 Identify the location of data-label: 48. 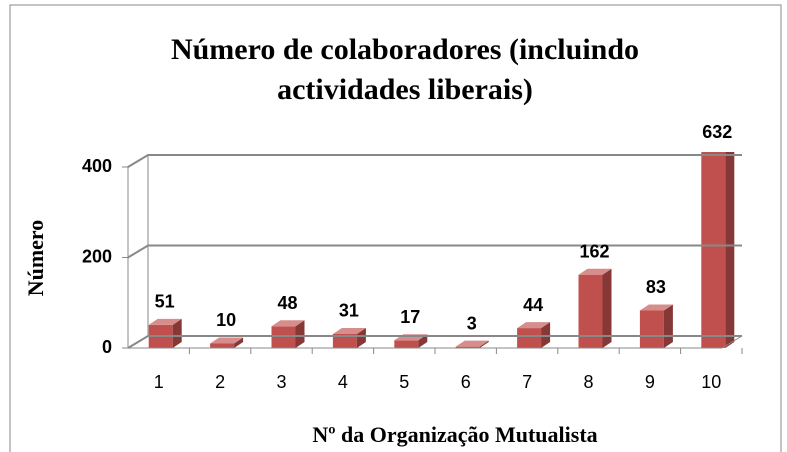
(287, 303).